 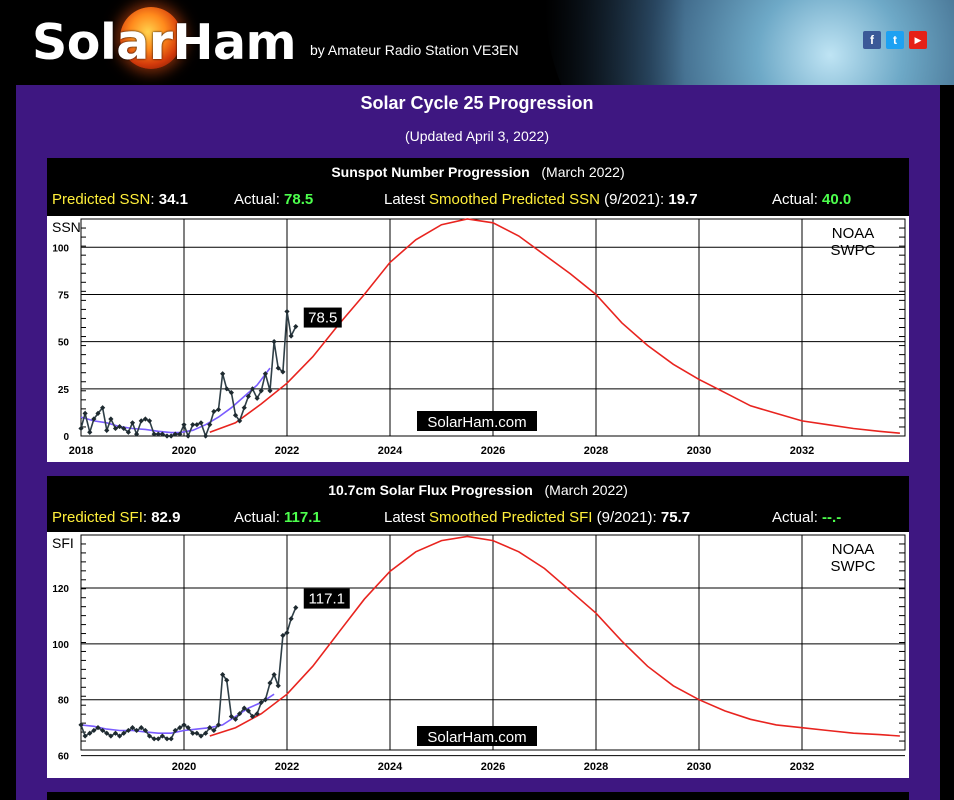 What do you see at coordinates (634, 199) in the screenshot?
I see `ssn-smoothed-date: (9/2021):` at bounding box center [634, 199].